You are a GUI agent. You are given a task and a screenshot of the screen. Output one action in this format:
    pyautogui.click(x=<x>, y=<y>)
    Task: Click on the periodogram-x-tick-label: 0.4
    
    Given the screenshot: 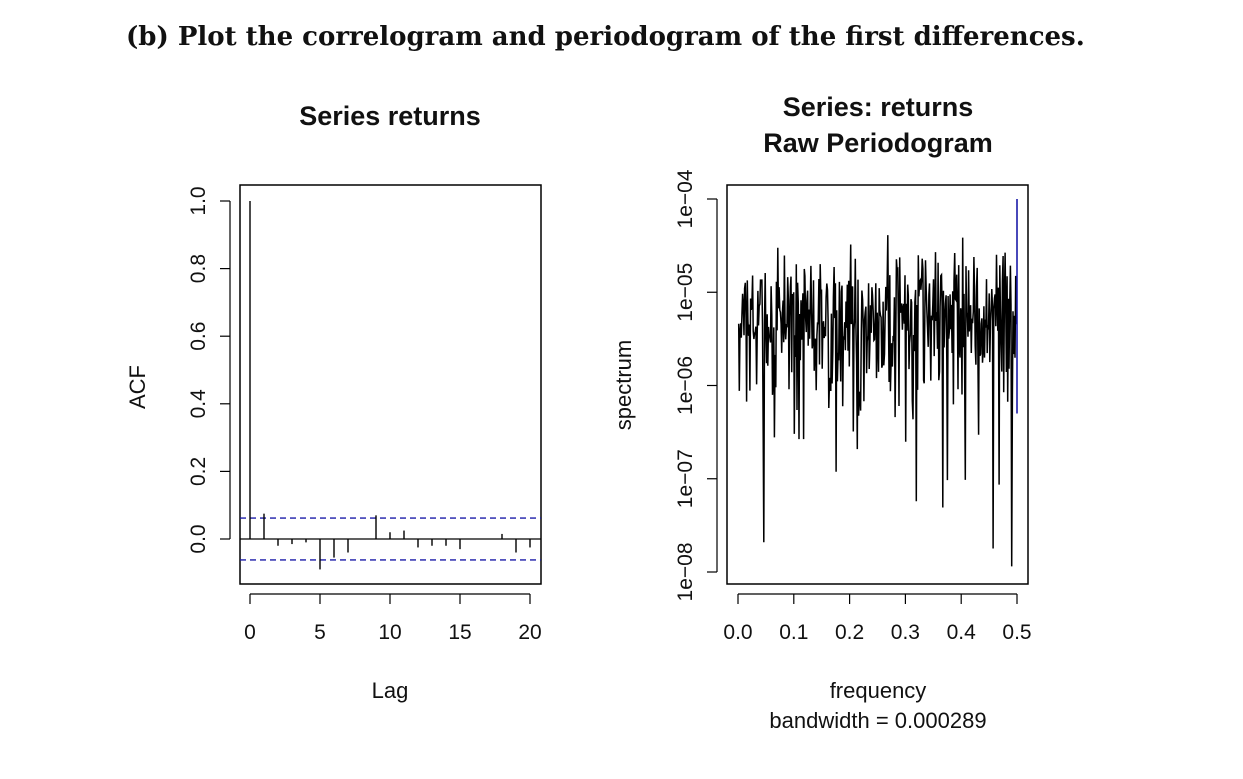 What is the action you would take?
    pyautogui.click(x=962, y=632)
    